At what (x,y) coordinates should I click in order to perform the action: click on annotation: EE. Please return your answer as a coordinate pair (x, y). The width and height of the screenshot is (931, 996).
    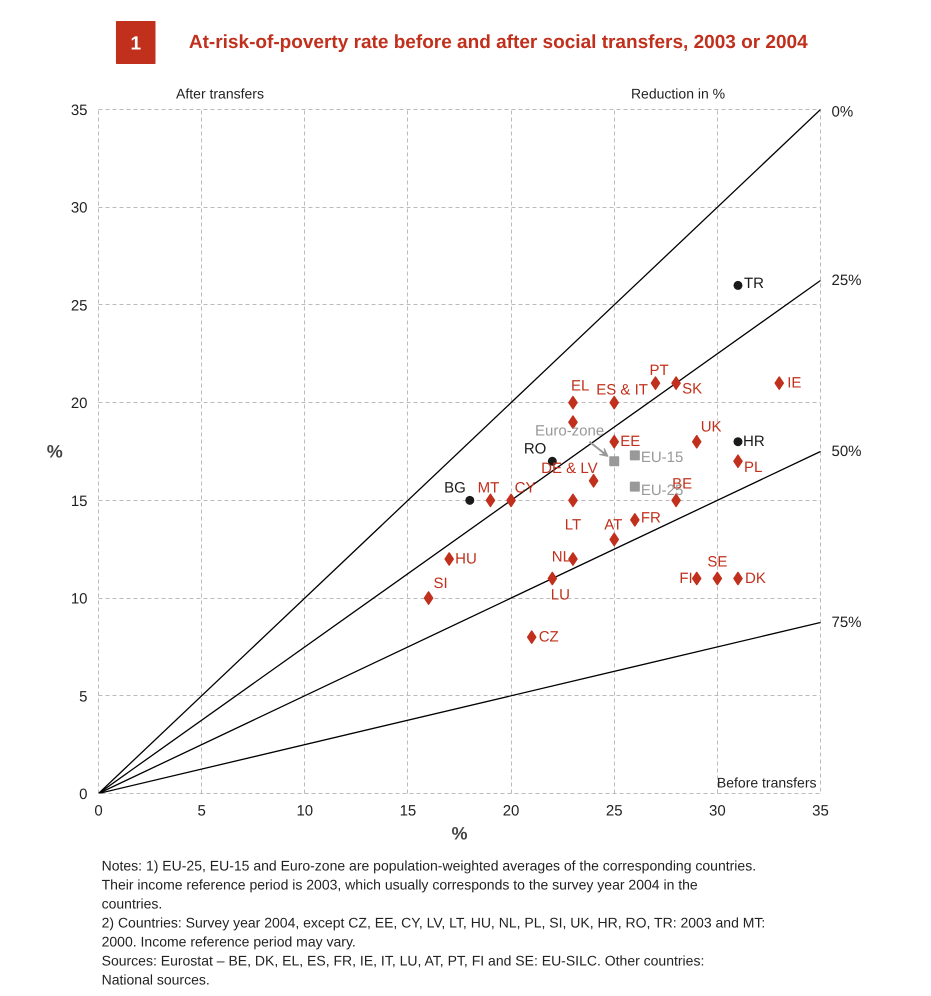
    Looking at the image, I should click on (630, 441).